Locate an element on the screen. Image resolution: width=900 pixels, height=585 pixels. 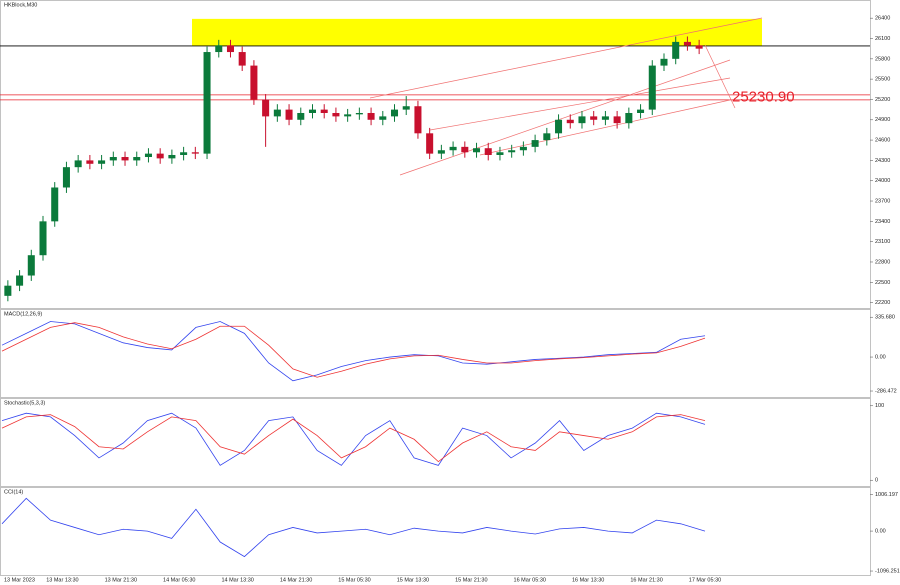
cci-frame is located at coordinates (435, 531).